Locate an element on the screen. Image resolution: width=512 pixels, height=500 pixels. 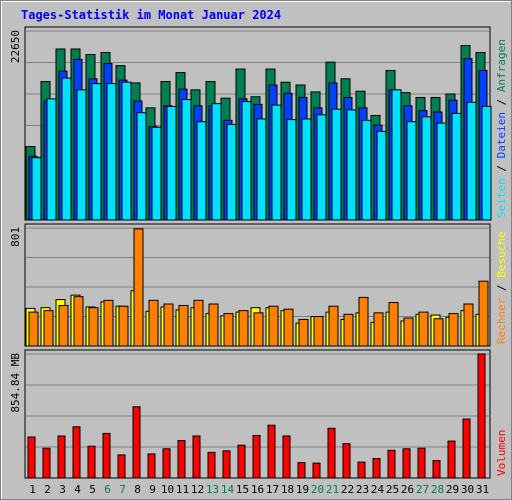
x-tick-label-6: 6 is located at coordinates (107, 489).